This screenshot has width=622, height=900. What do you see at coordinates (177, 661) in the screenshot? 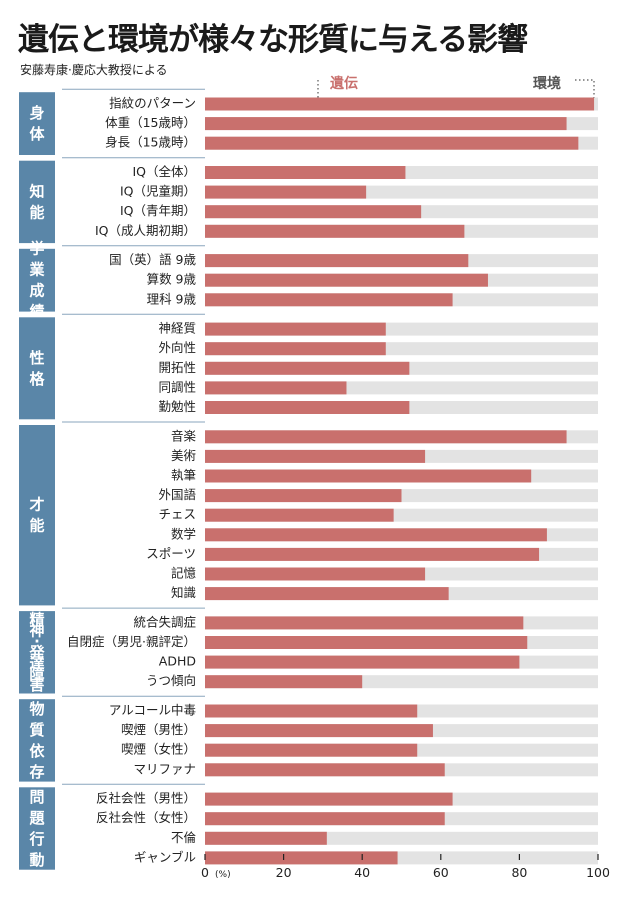
I see `row-label-5-2: ADHD` at bounding box center [177, 661].